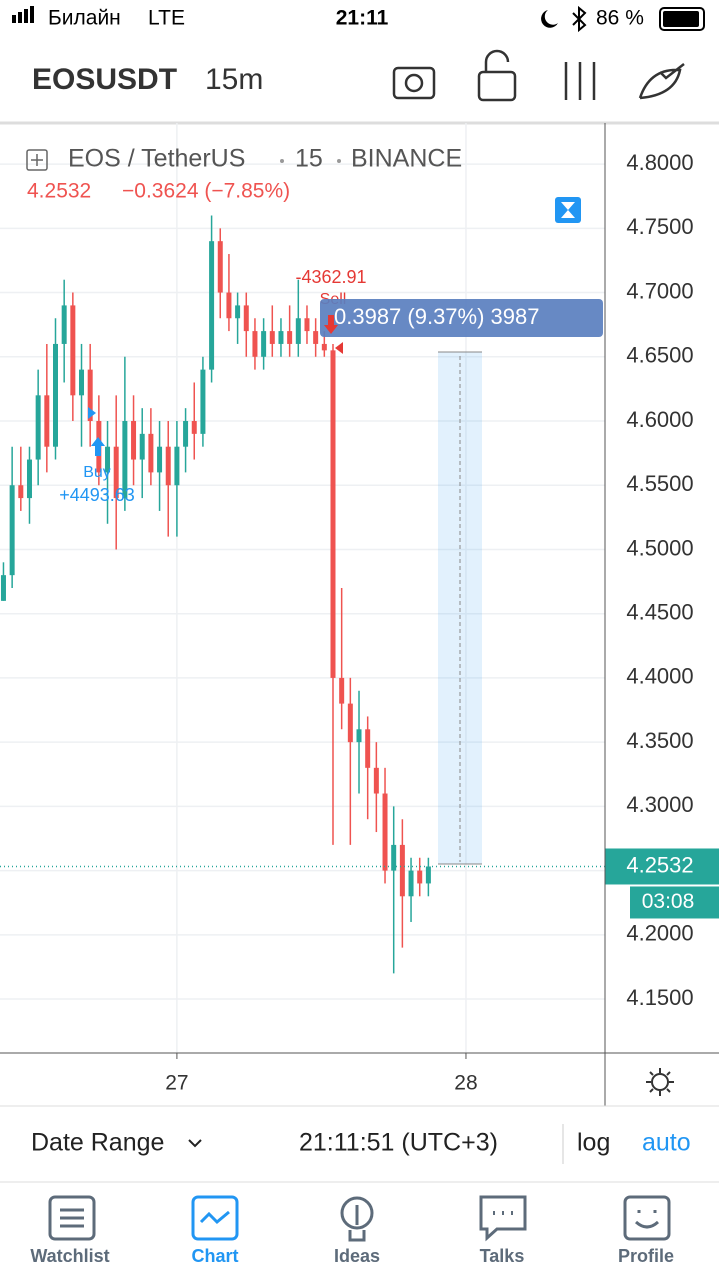 Image resolution: width=719 pixels, height=1280 pixels. What do you see at coordinates (659, 804) in the screenshot?
I see `y-tick-label: 4.3000` at bounding box center [659, 804].